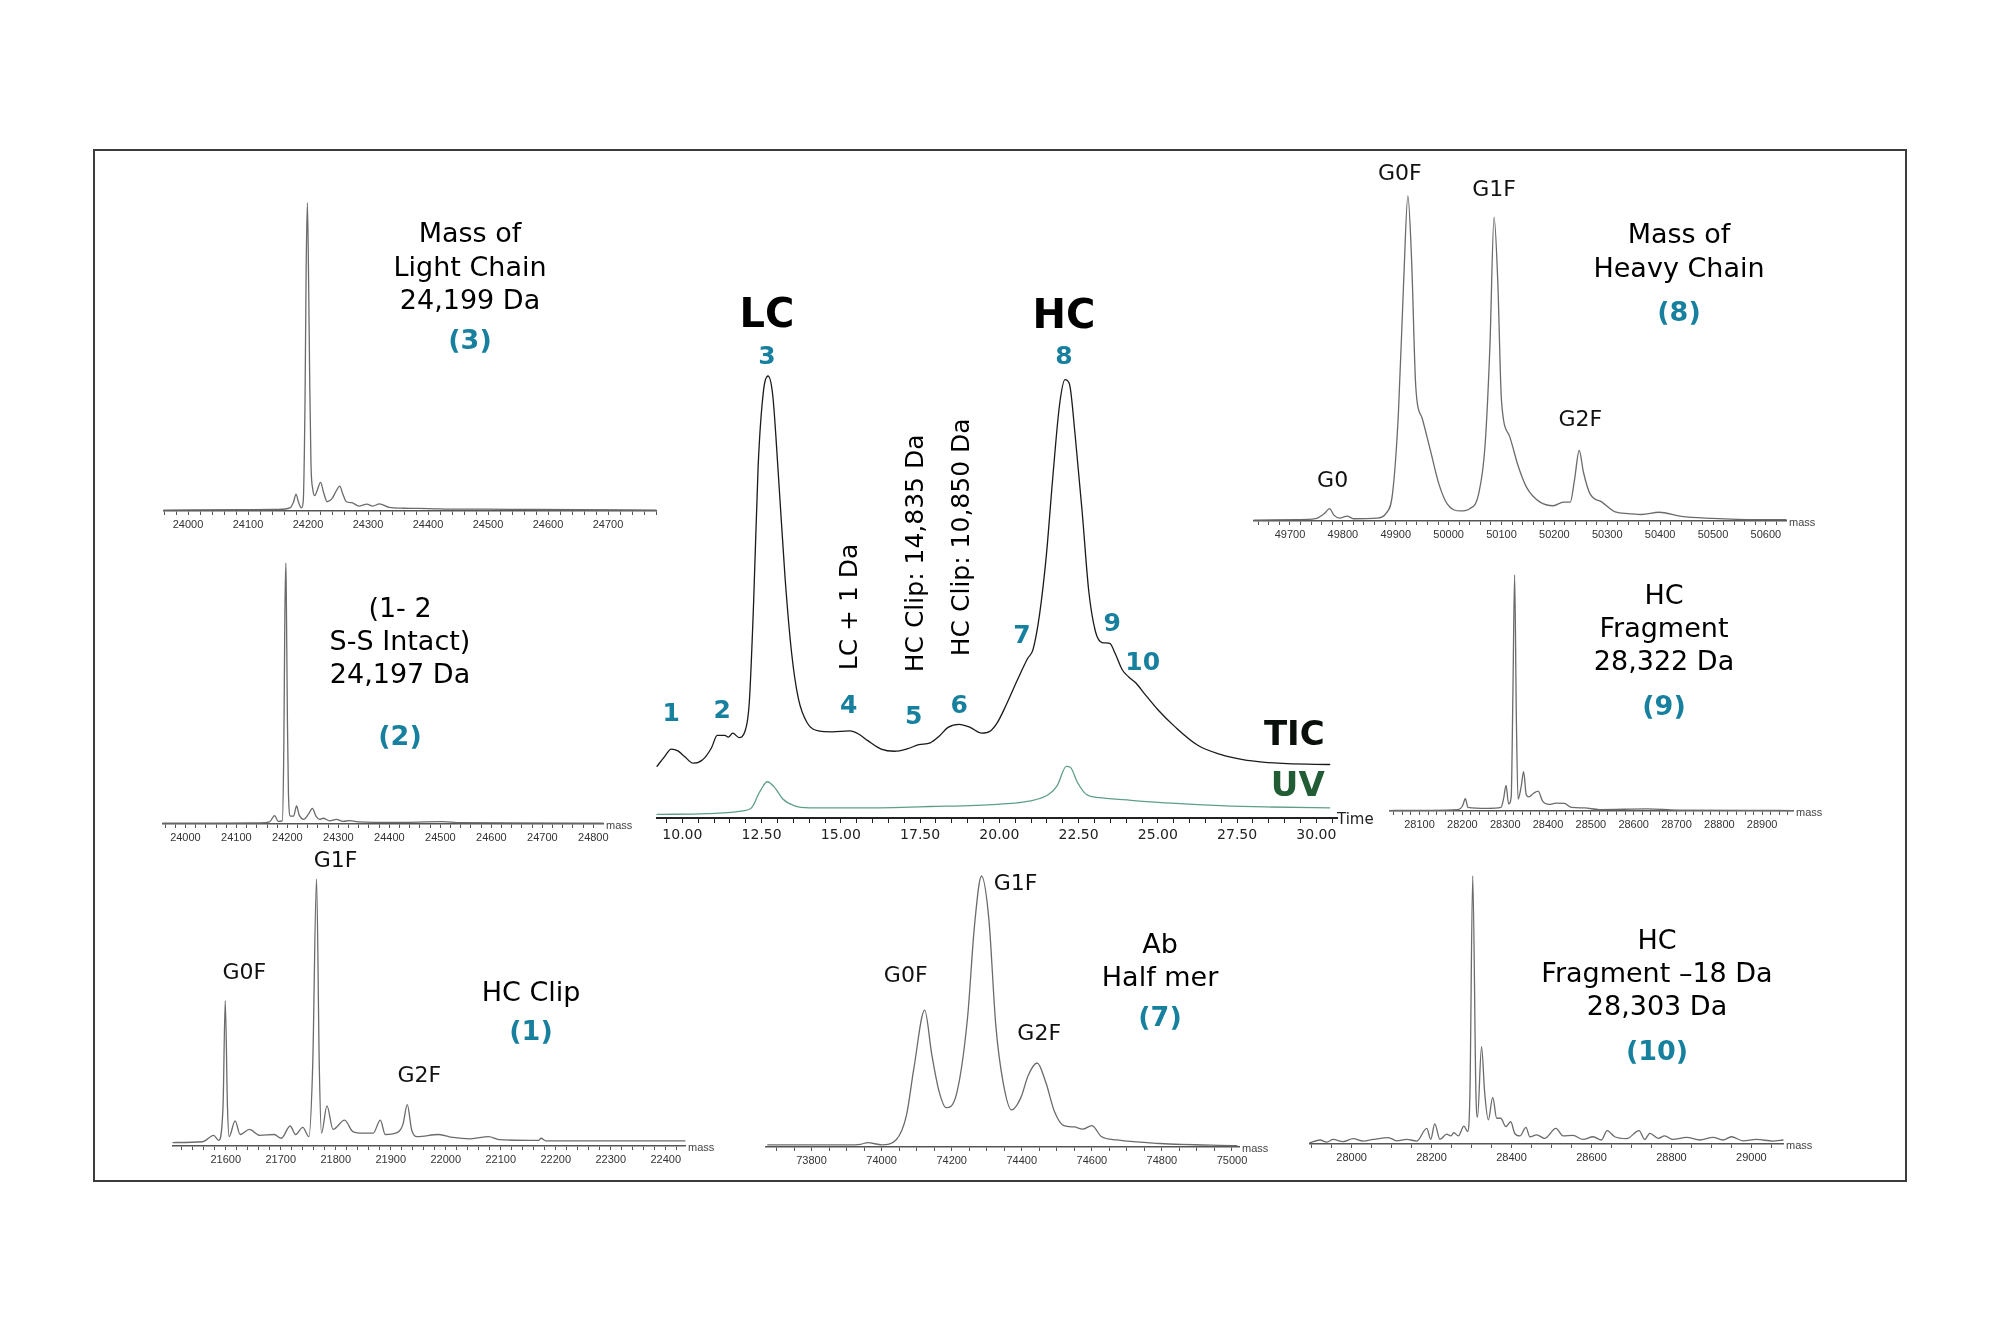  Describe the element at coordinates (336, 1158) in the screenshot. I see `x-tick-label: 21800` at that location.